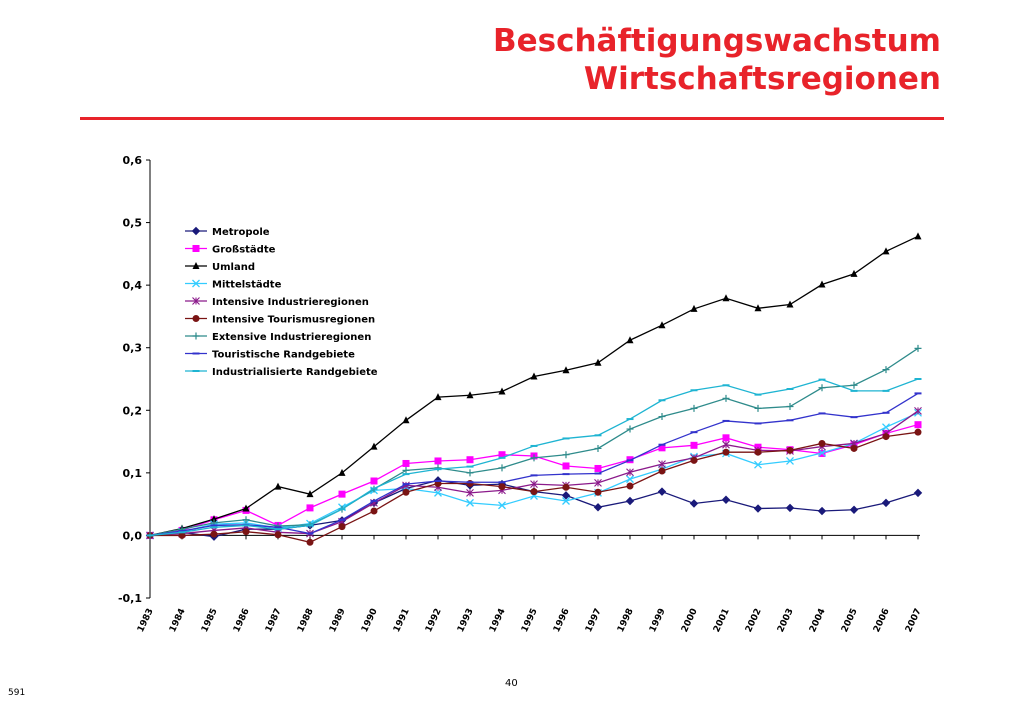  What do you see at coordinates (914, 620) in the screenshot?
I see `x-tick-label: 2007` at bounding box center [914, 620].